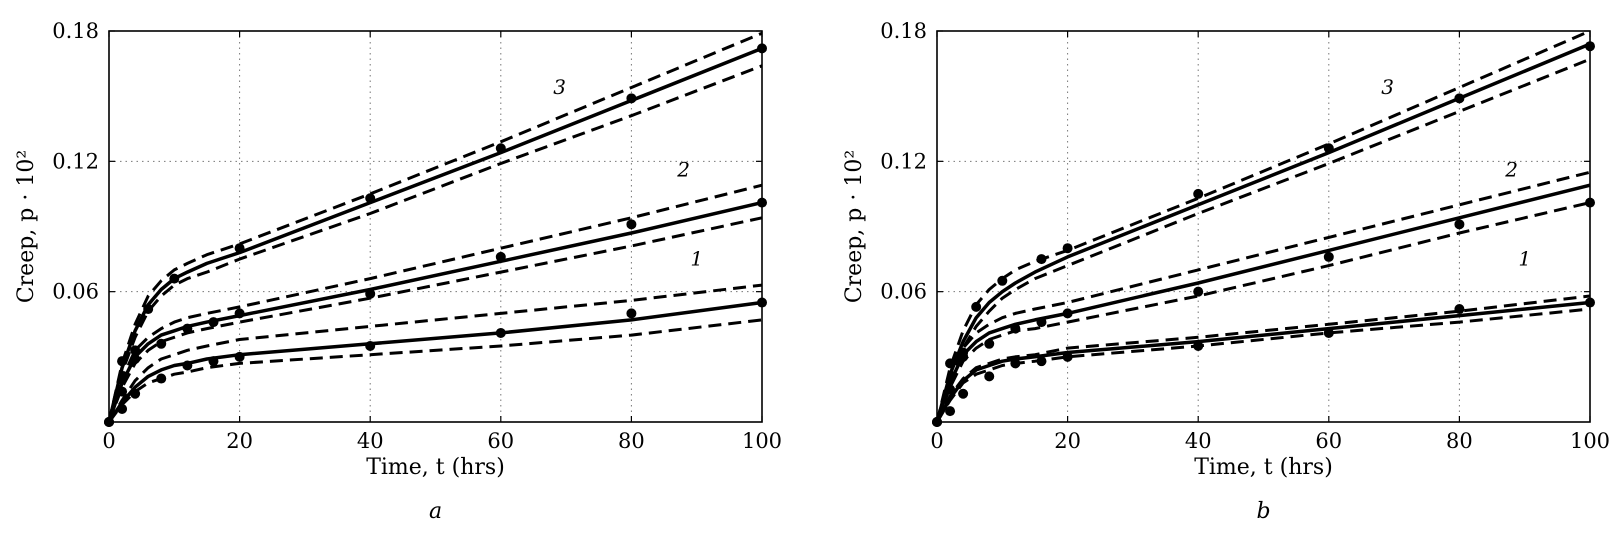 The height and width of the screenshot is (533, 1617). What do you see at coordinates (435, 511) in the screenshot?
I see `panel-label: a` at bounding box center [435, 511].